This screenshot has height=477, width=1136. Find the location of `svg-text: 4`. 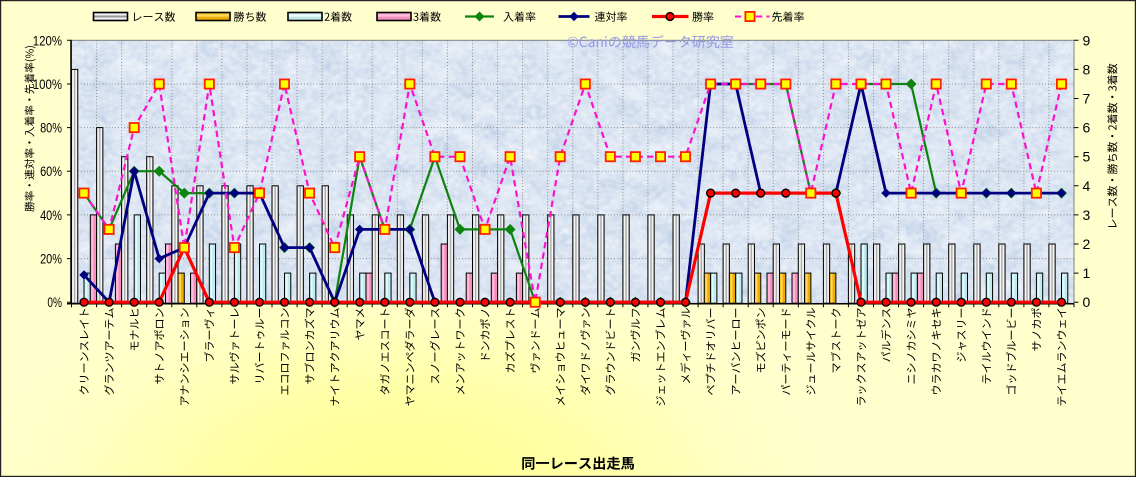

svg-text: 4 is located at coordinates (1087, 186).